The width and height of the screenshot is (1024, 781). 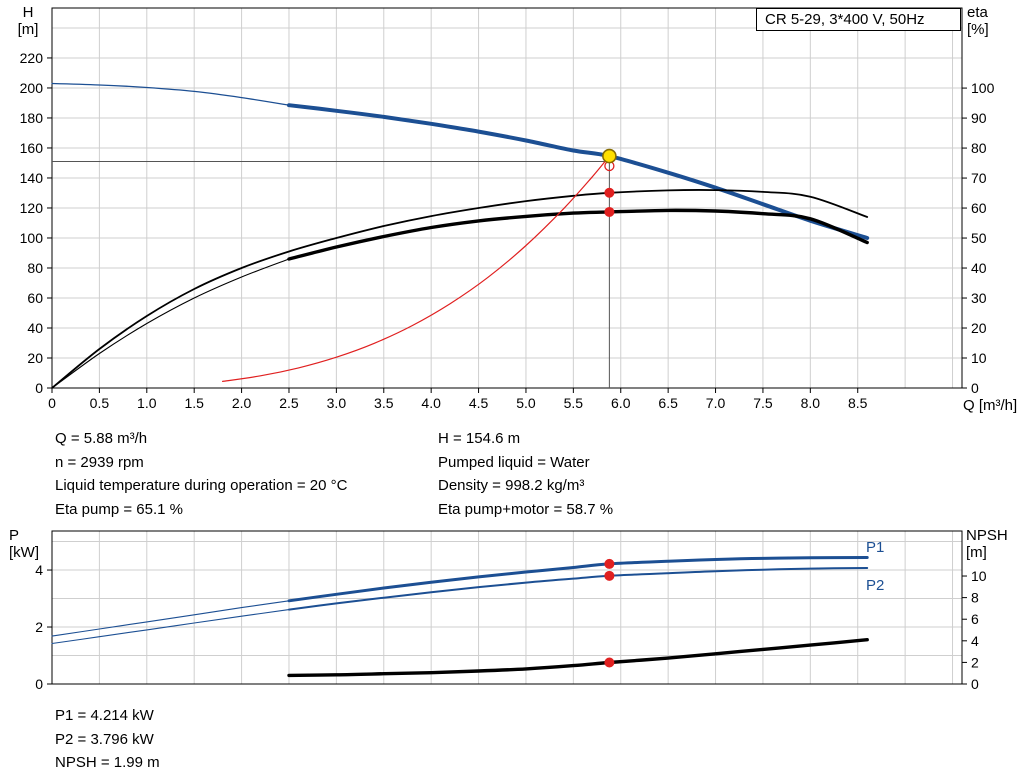 What do you see at coordinates (526, 509) in the screenshot?
I see `info-eta-total: Eta pump+motor = 58.7 %` at bounding box center [526, 509].